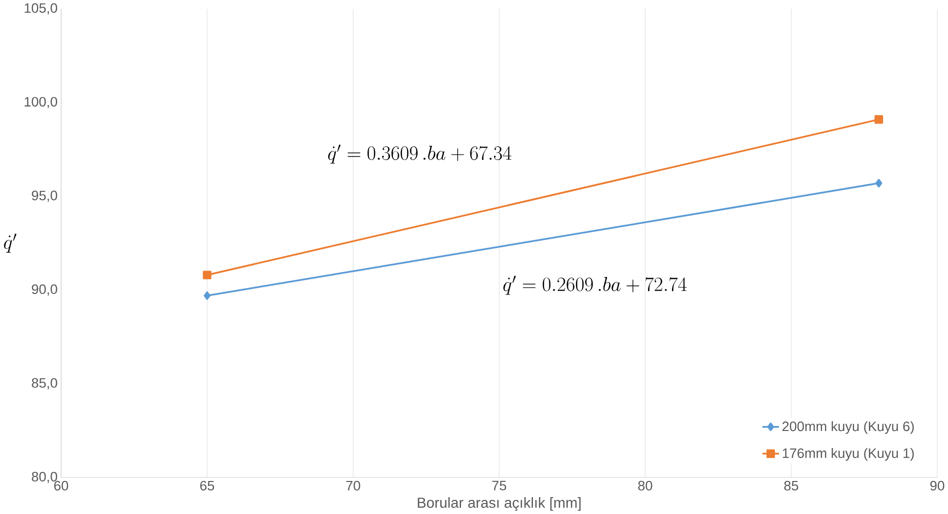 The image size is (948, 514). Describe the element at coordinates (937, 485) in the screenshot. I see `x-tick-label: 90` at that location.